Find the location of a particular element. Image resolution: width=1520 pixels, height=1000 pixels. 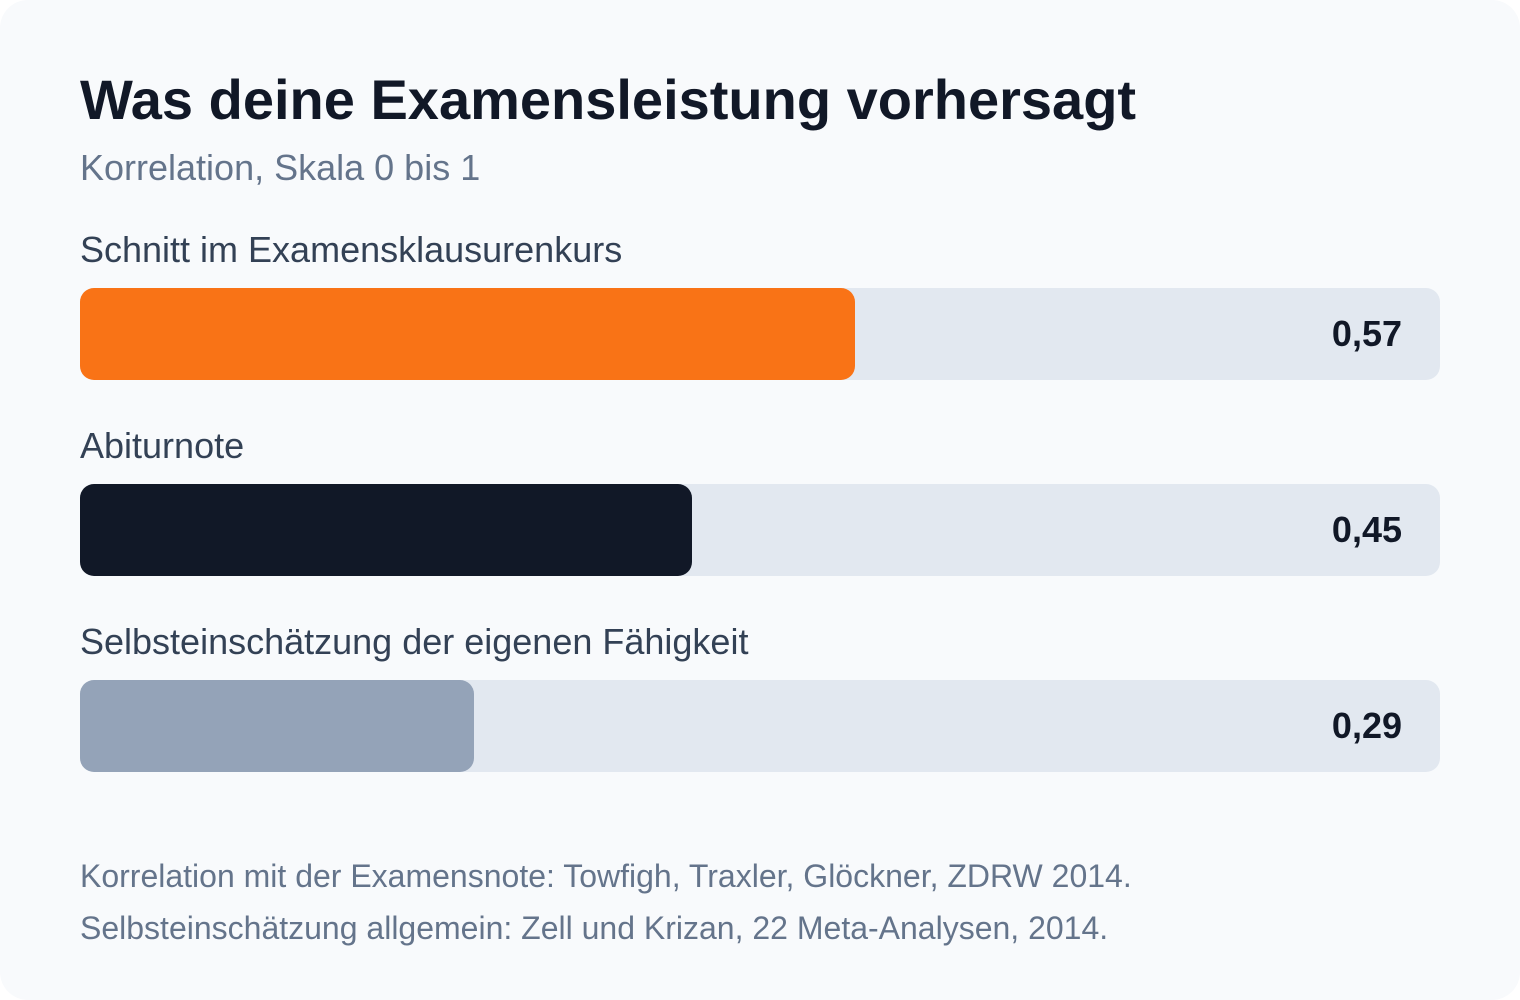

chart-title: Was deine Examensleistung vorhersagt is located at coordinates (608, 99).